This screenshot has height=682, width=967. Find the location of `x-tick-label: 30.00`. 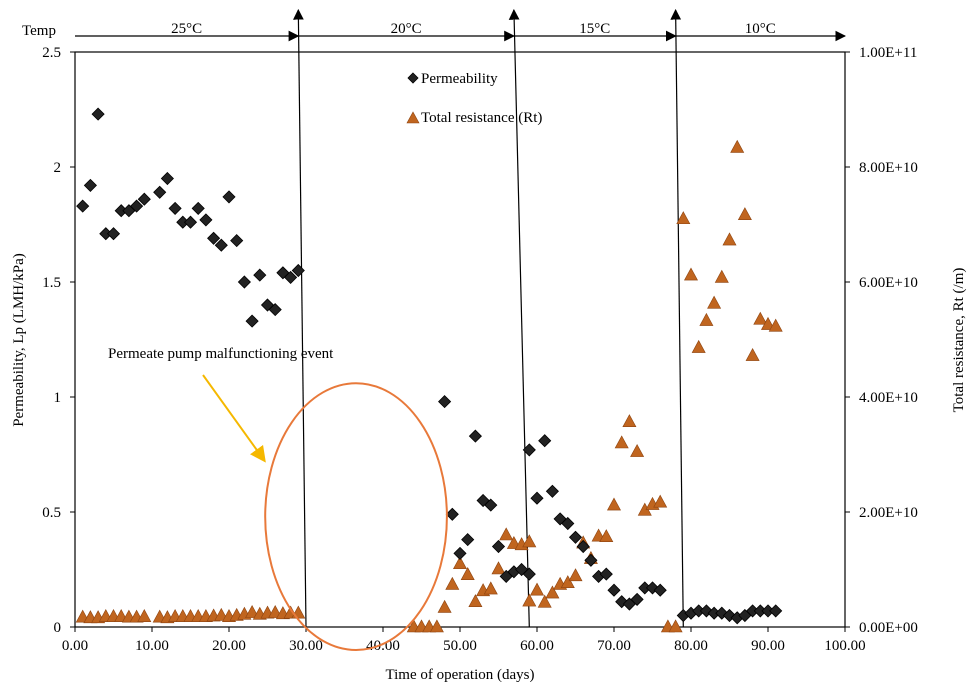

x-tick-label: 30.00 is located at coordinates (306, 646).